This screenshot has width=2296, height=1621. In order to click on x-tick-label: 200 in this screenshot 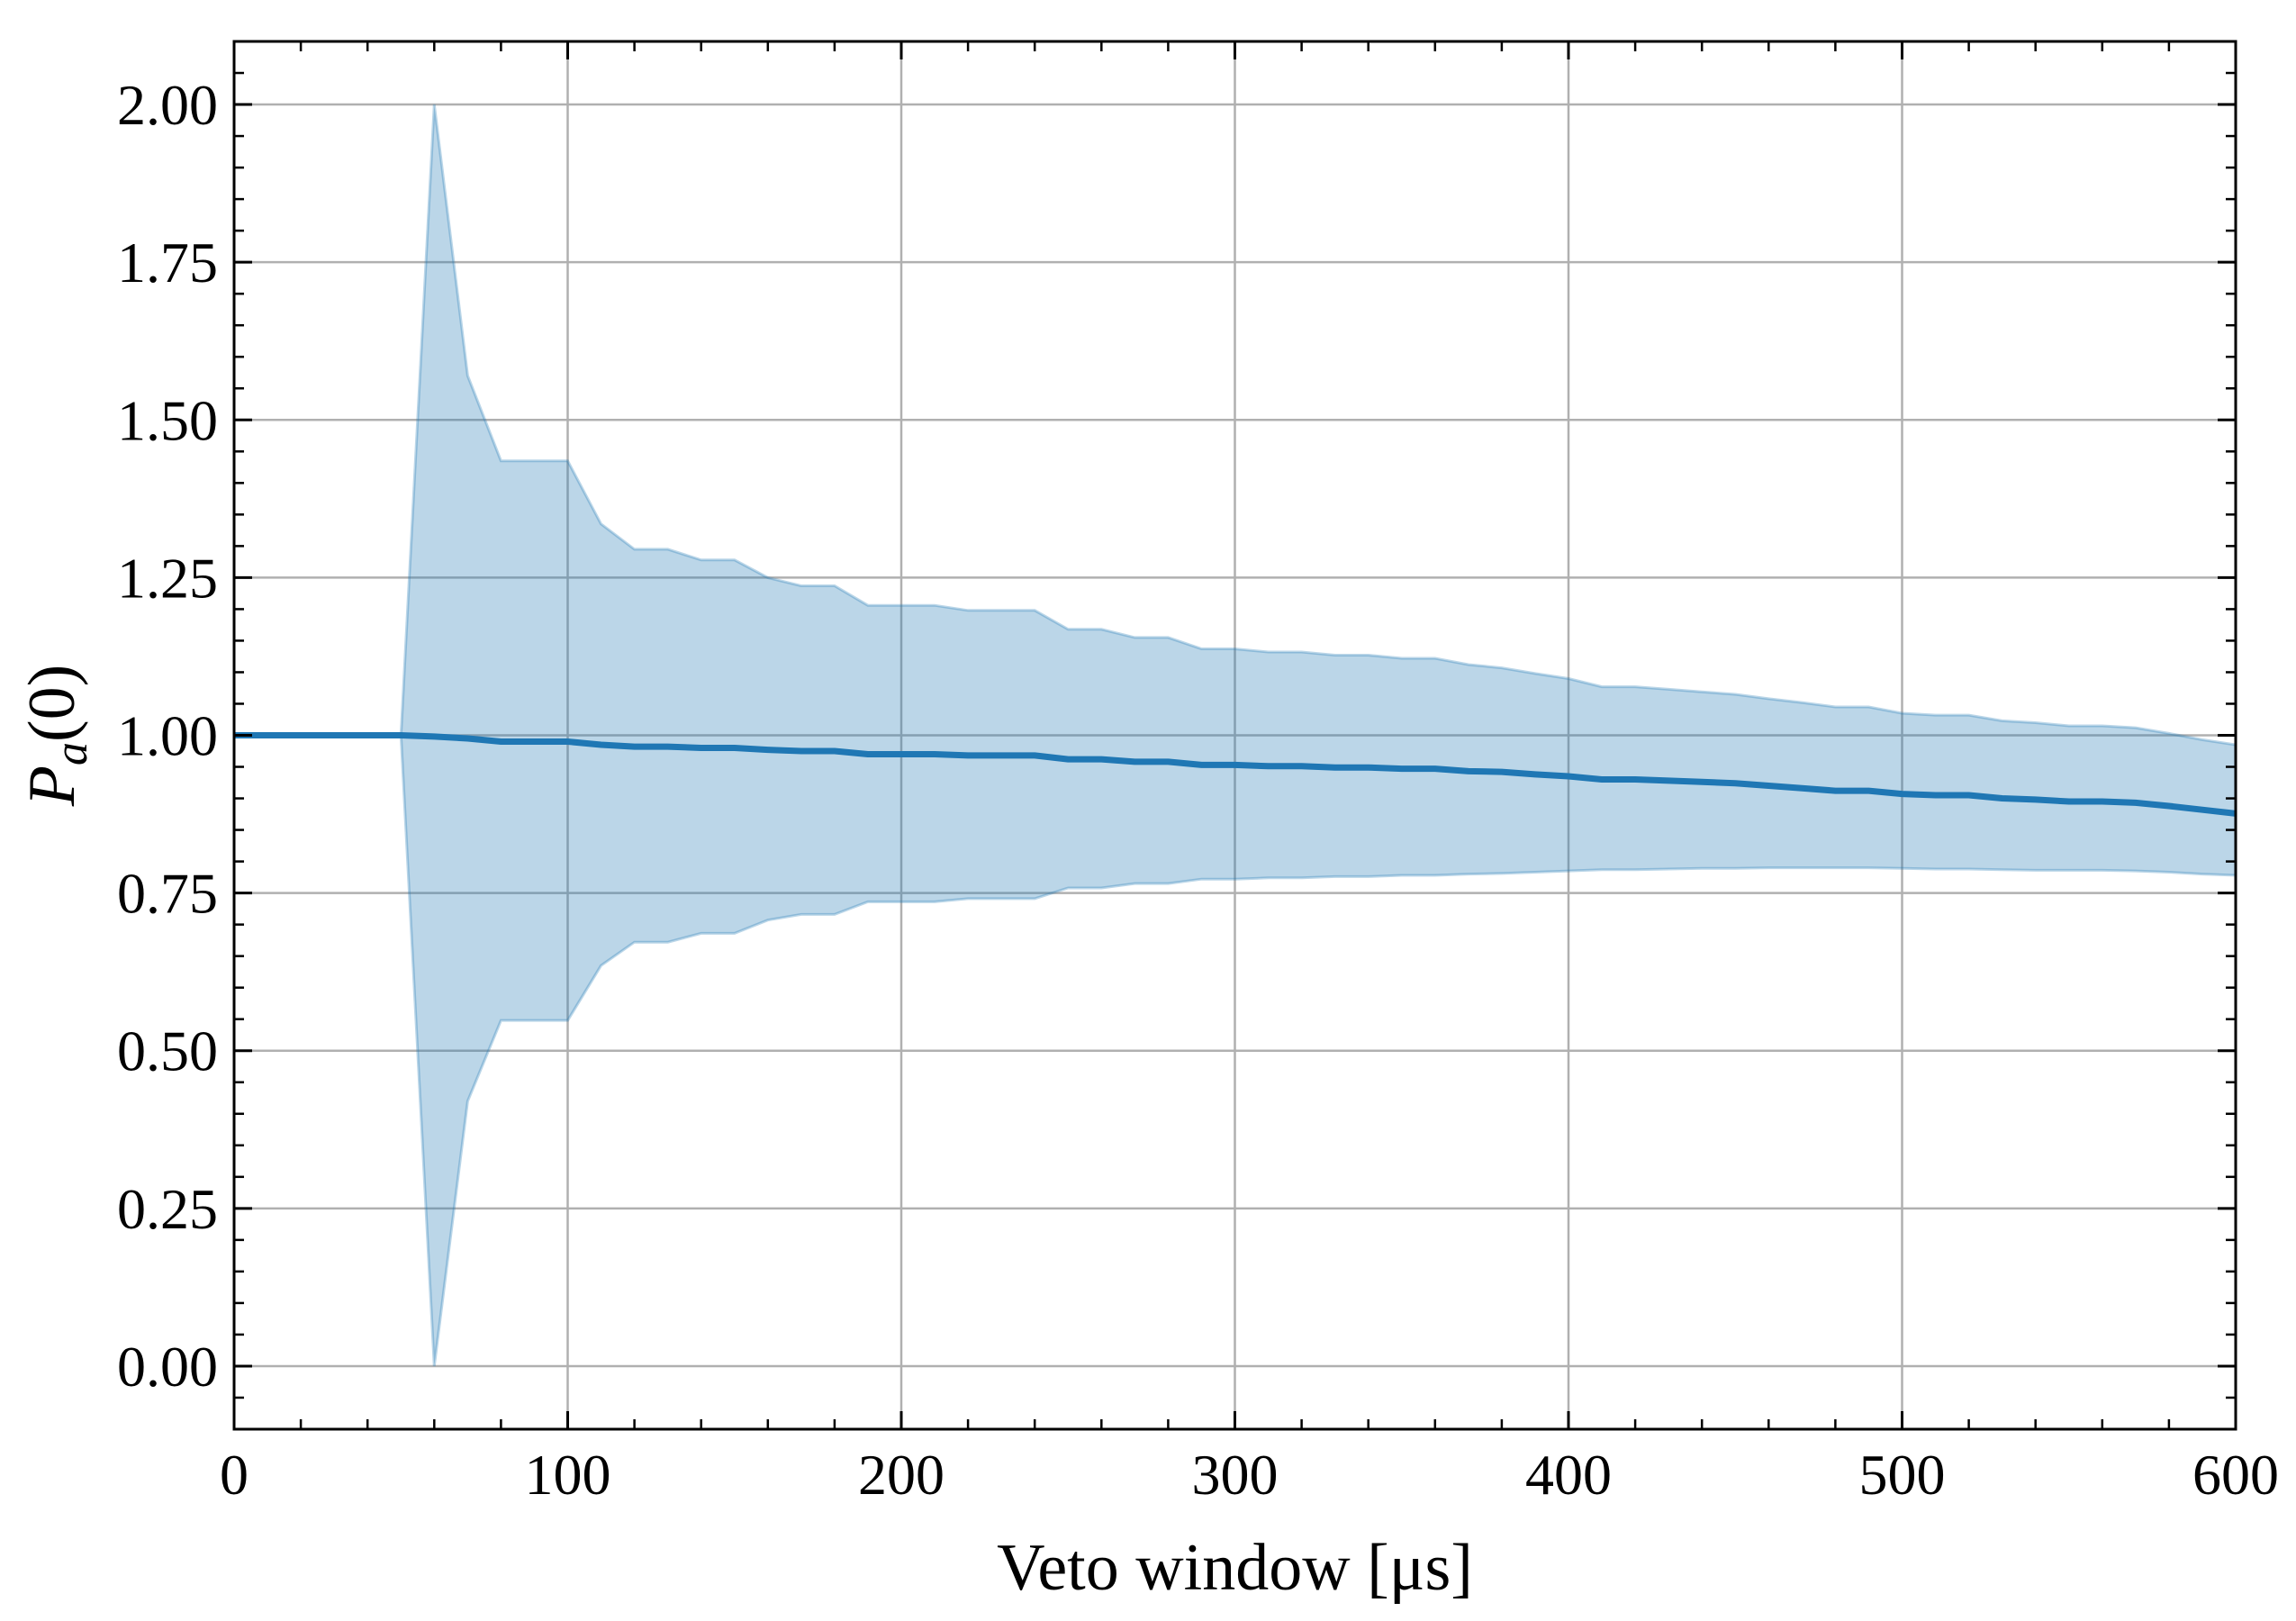, I will do `click(902, 1475)`.